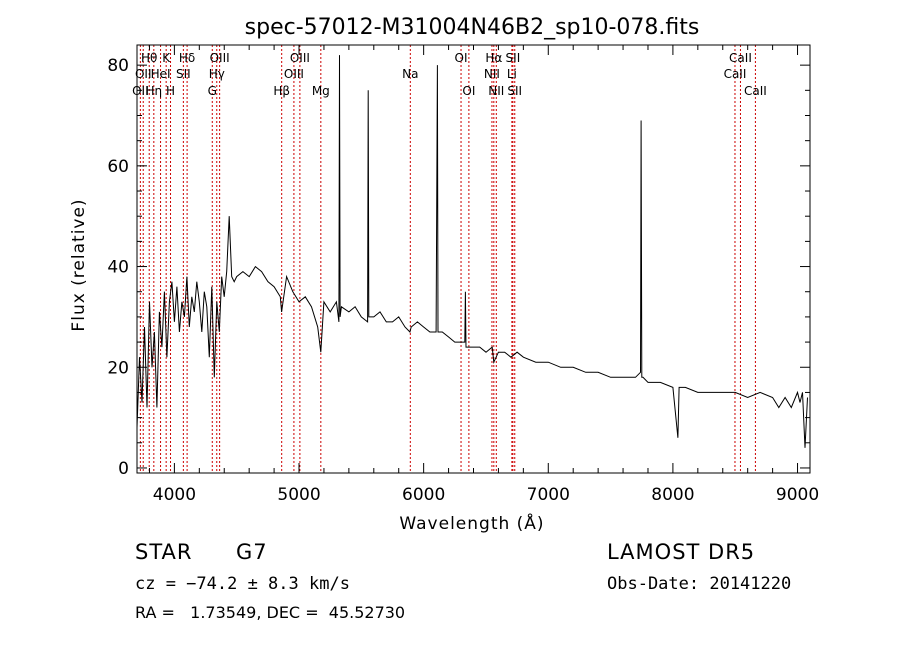  What do you see at coordinates (174, 495) in the screenshot?
I see `x-tick-label: 4000` at bounding box center [174, 495].